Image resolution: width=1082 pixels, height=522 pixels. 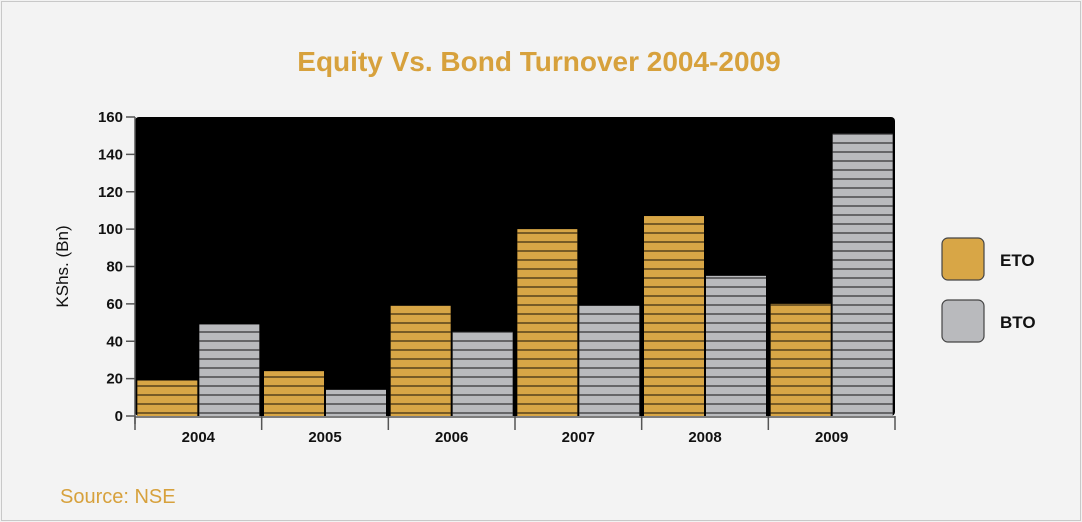 What do you see at coordinates (963, 321) in the screenshot?
I see `legend-swatch-bto` at bounding box center [963, 321].